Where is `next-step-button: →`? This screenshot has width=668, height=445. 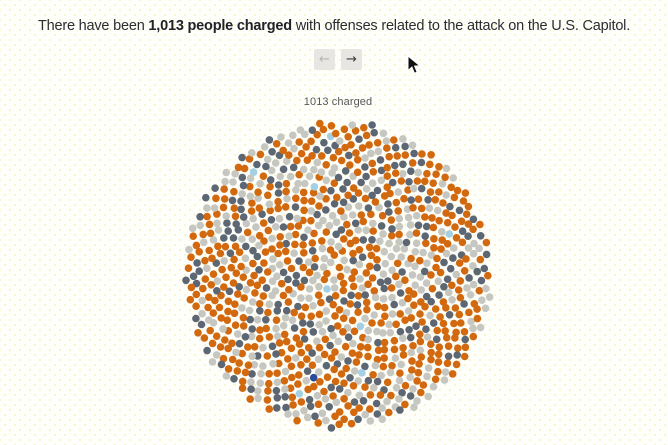
next-step-button: → is located at coordinates (351, 59).